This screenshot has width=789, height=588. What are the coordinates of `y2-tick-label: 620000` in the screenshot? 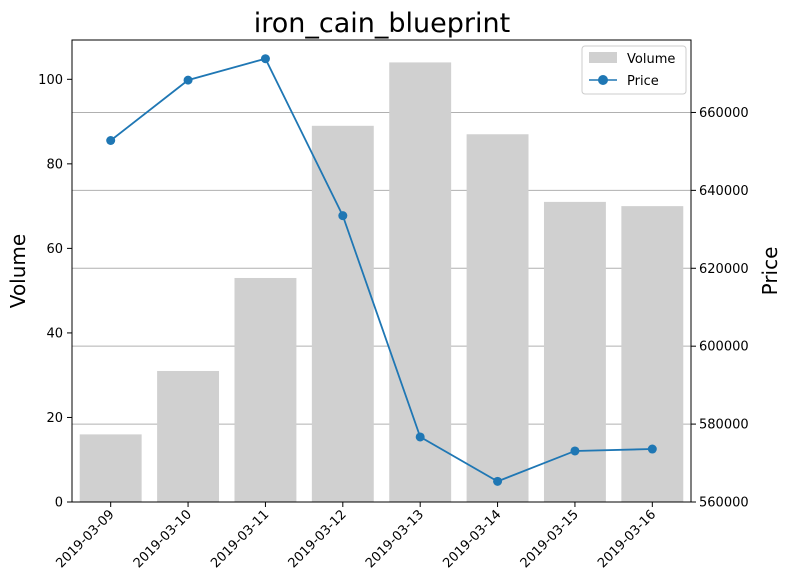 It's located at (724, 269).